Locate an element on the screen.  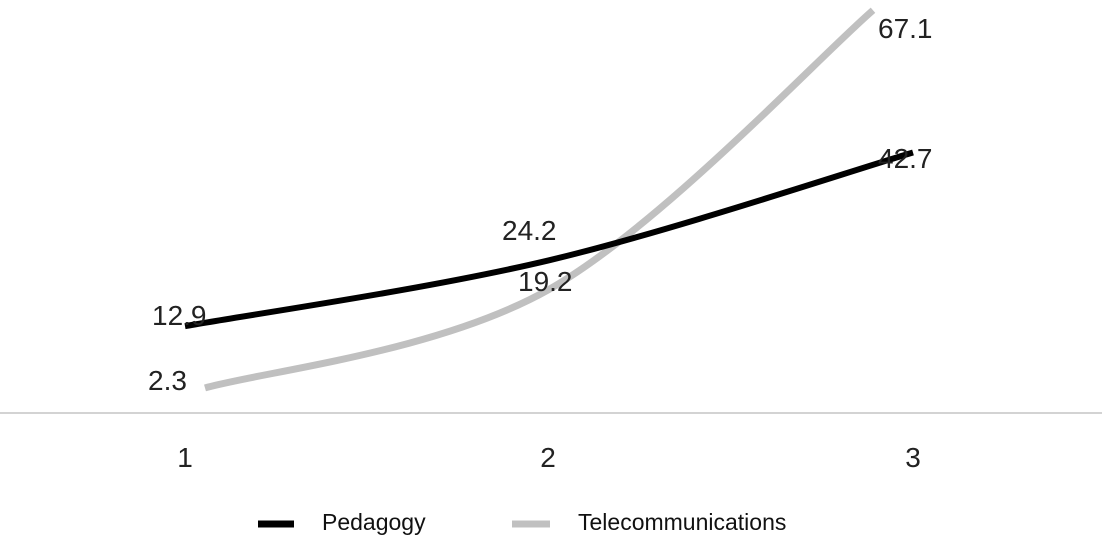
data-label-pedagogy: 42.7 is located at coordinates (905, 158).